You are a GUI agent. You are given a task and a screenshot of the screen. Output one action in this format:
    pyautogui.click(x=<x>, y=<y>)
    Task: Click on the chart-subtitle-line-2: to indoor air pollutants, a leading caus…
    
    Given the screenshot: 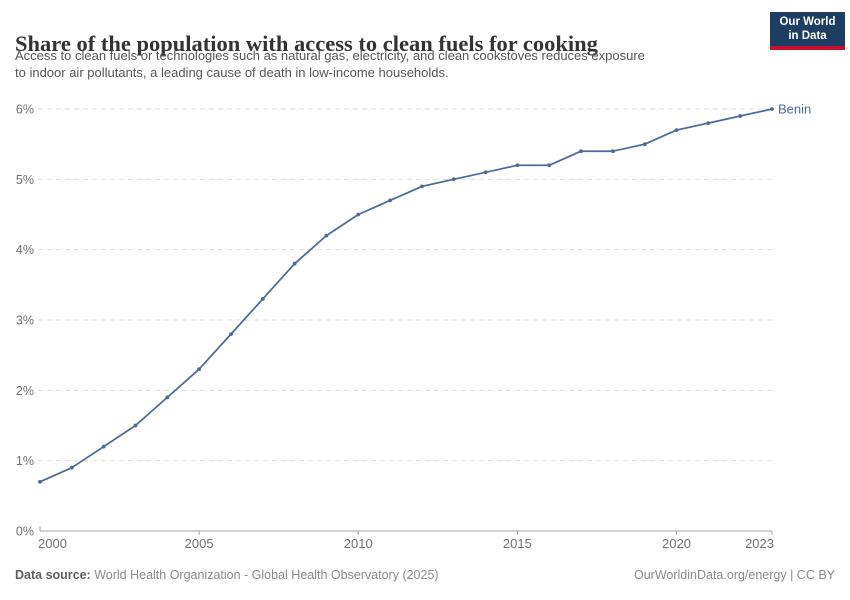 What is the action you would take?
    pyautogui.click(x=232, y=72)
    